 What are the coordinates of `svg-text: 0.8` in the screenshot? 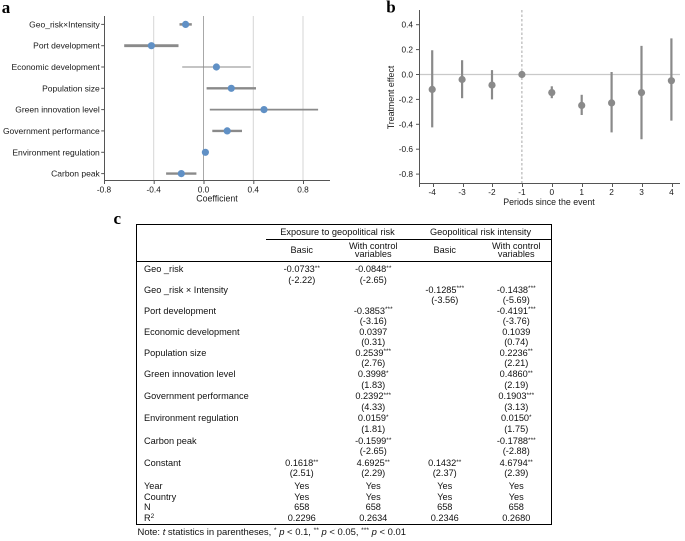 It's located at (303, 190).